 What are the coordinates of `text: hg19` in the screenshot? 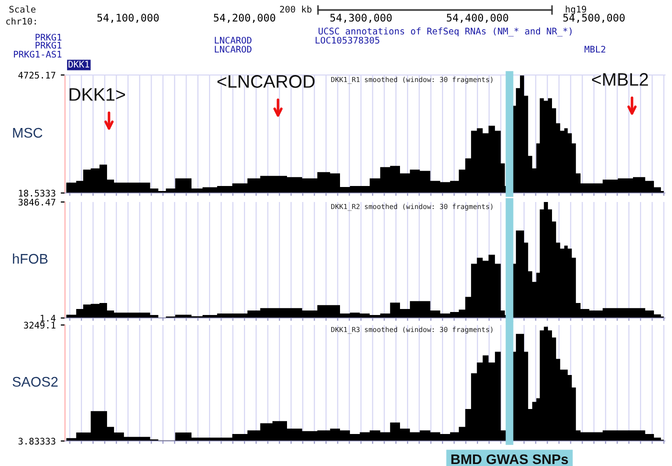 It's located at (576, 10).